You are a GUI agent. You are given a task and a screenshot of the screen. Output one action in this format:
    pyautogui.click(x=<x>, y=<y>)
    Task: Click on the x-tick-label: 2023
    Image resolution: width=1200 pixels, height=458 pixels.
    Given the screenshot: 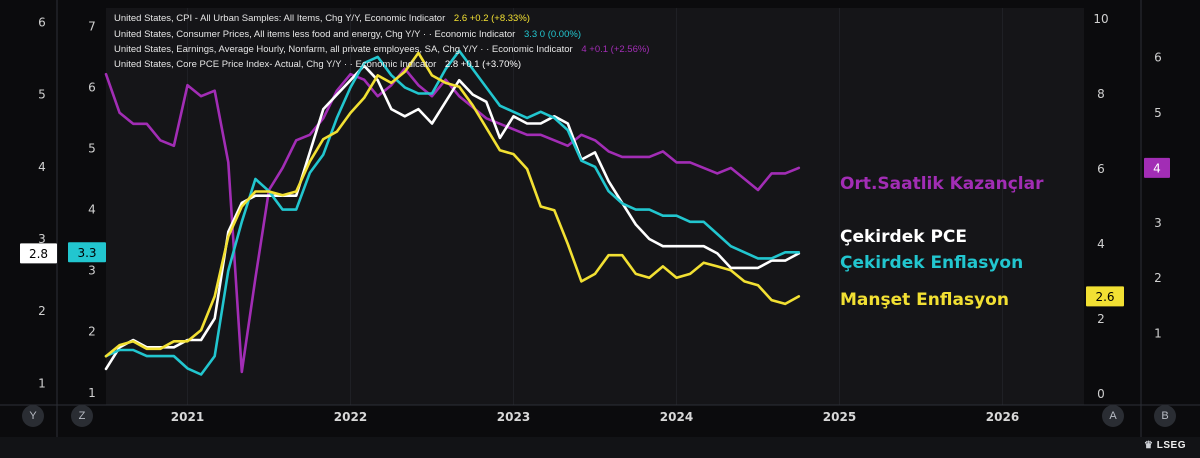 What is the action you would take?
    pyautogui.click(x=513, y=417)
    